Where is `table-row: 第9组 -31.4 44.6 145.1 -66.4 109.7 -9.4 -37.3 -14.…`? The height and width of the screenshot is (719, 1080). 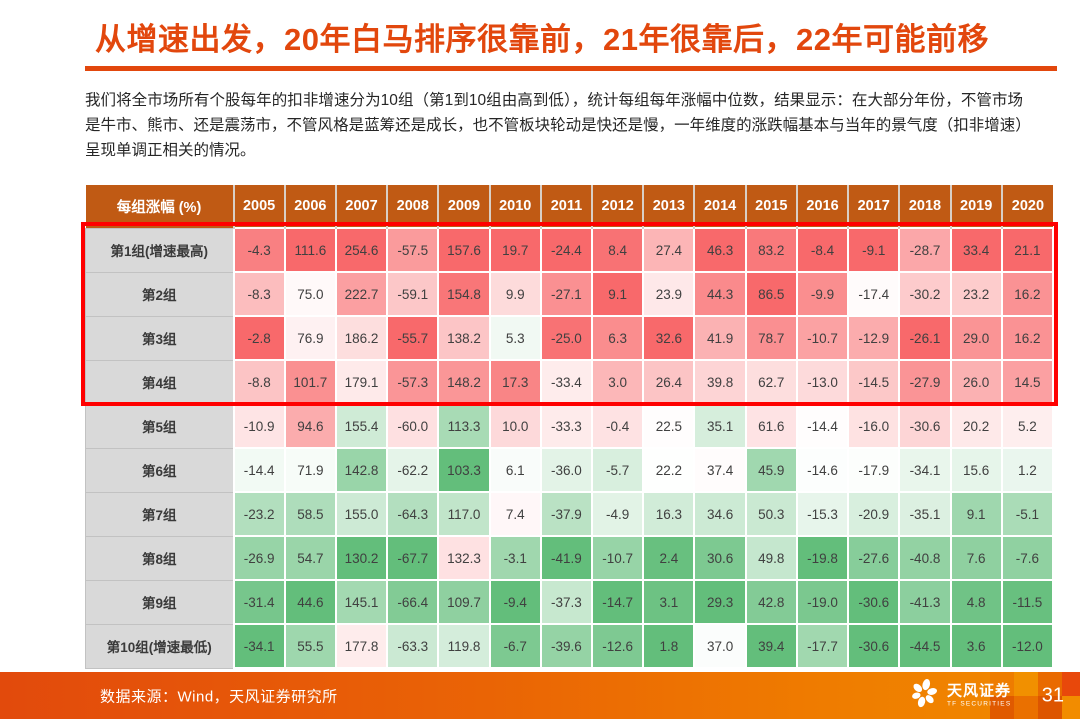 table-row: 第9组 -31.4 44.6 145.1 -66.4 109.7 -9.4 -37.3 -14.… is located at coordinates (570, 602).